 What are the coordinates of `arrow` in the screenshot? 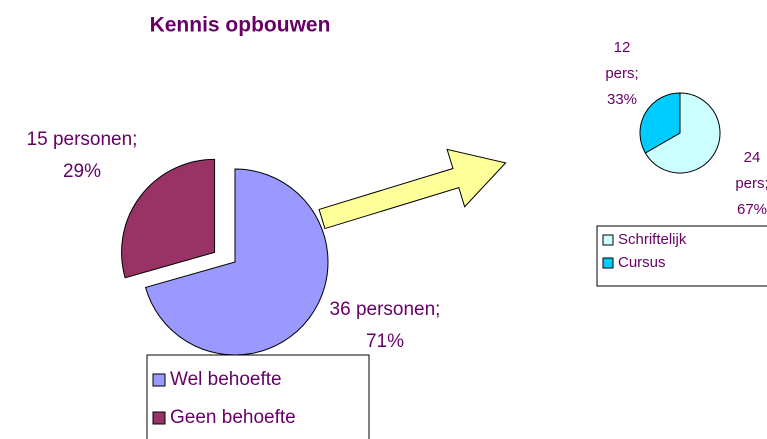 It's located at (412, 189).